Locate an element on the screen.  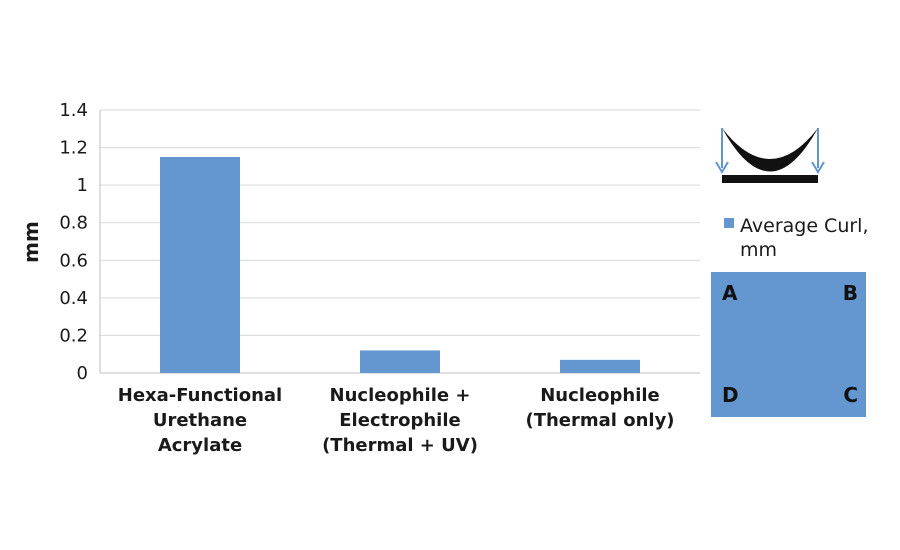
legend-swatch is located at coordinates (729, 223).